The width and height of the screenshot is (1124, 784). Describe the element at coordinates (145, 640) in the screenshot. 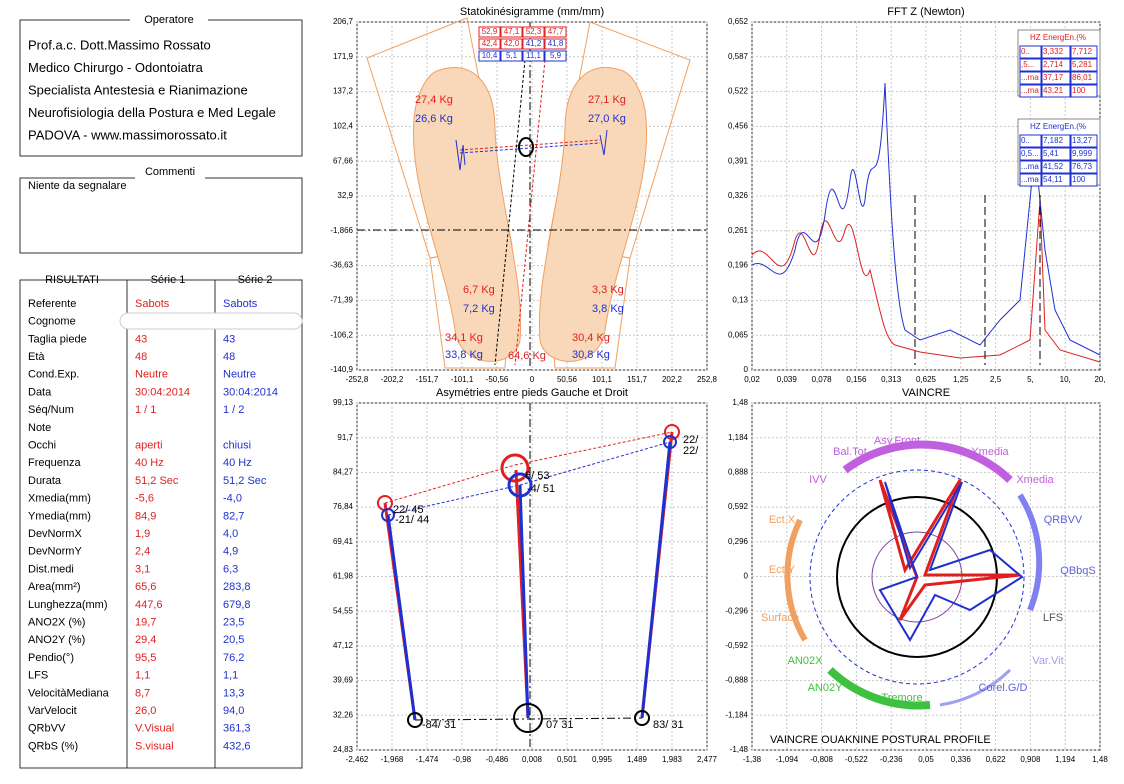

I see `label: 29,4` at that location.